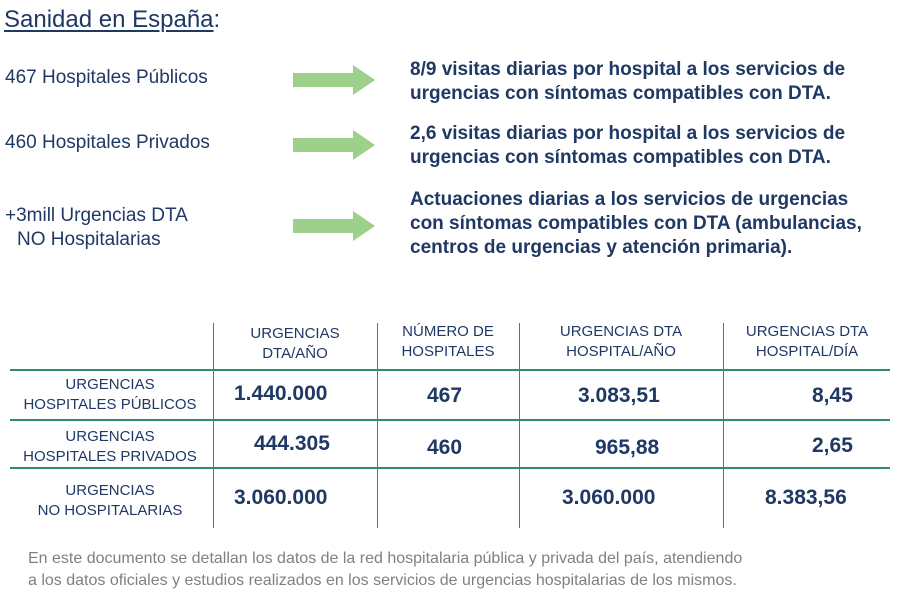 The image size is (924, 604). What do you see at coordinates (807, 342) in the screenshot?
I see `table-header-hospital-dia: URGENCIAS DTA HOSPITAL/DÍA` at bounding box center [807, 342].